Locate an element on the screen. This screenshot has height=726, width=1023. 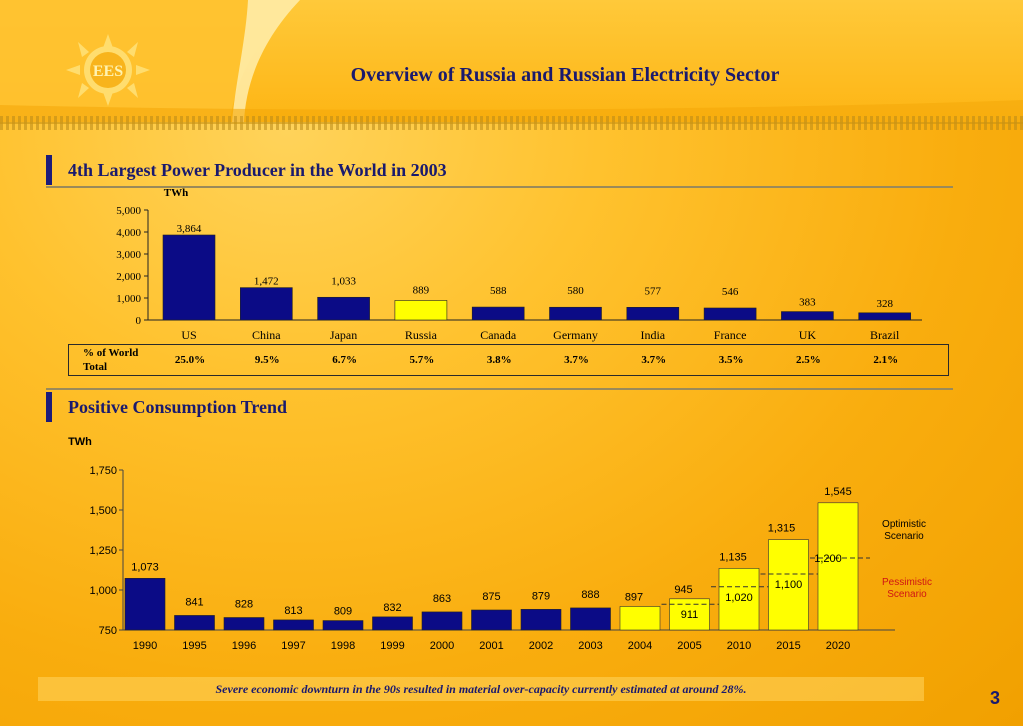
data-label: 328 is located at coordinates (884, 304).